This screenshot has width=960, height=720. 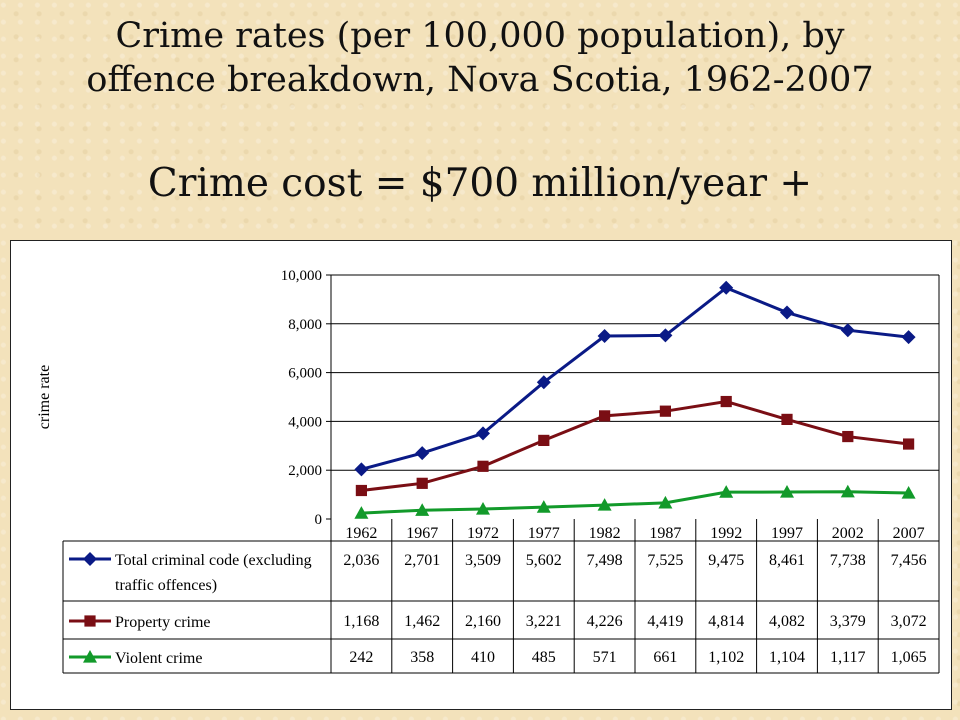 What do you see at coordinates (305, 374) in the screenshot?
I see `y-tick-label: 6,000` at bounding box center [305, 374].